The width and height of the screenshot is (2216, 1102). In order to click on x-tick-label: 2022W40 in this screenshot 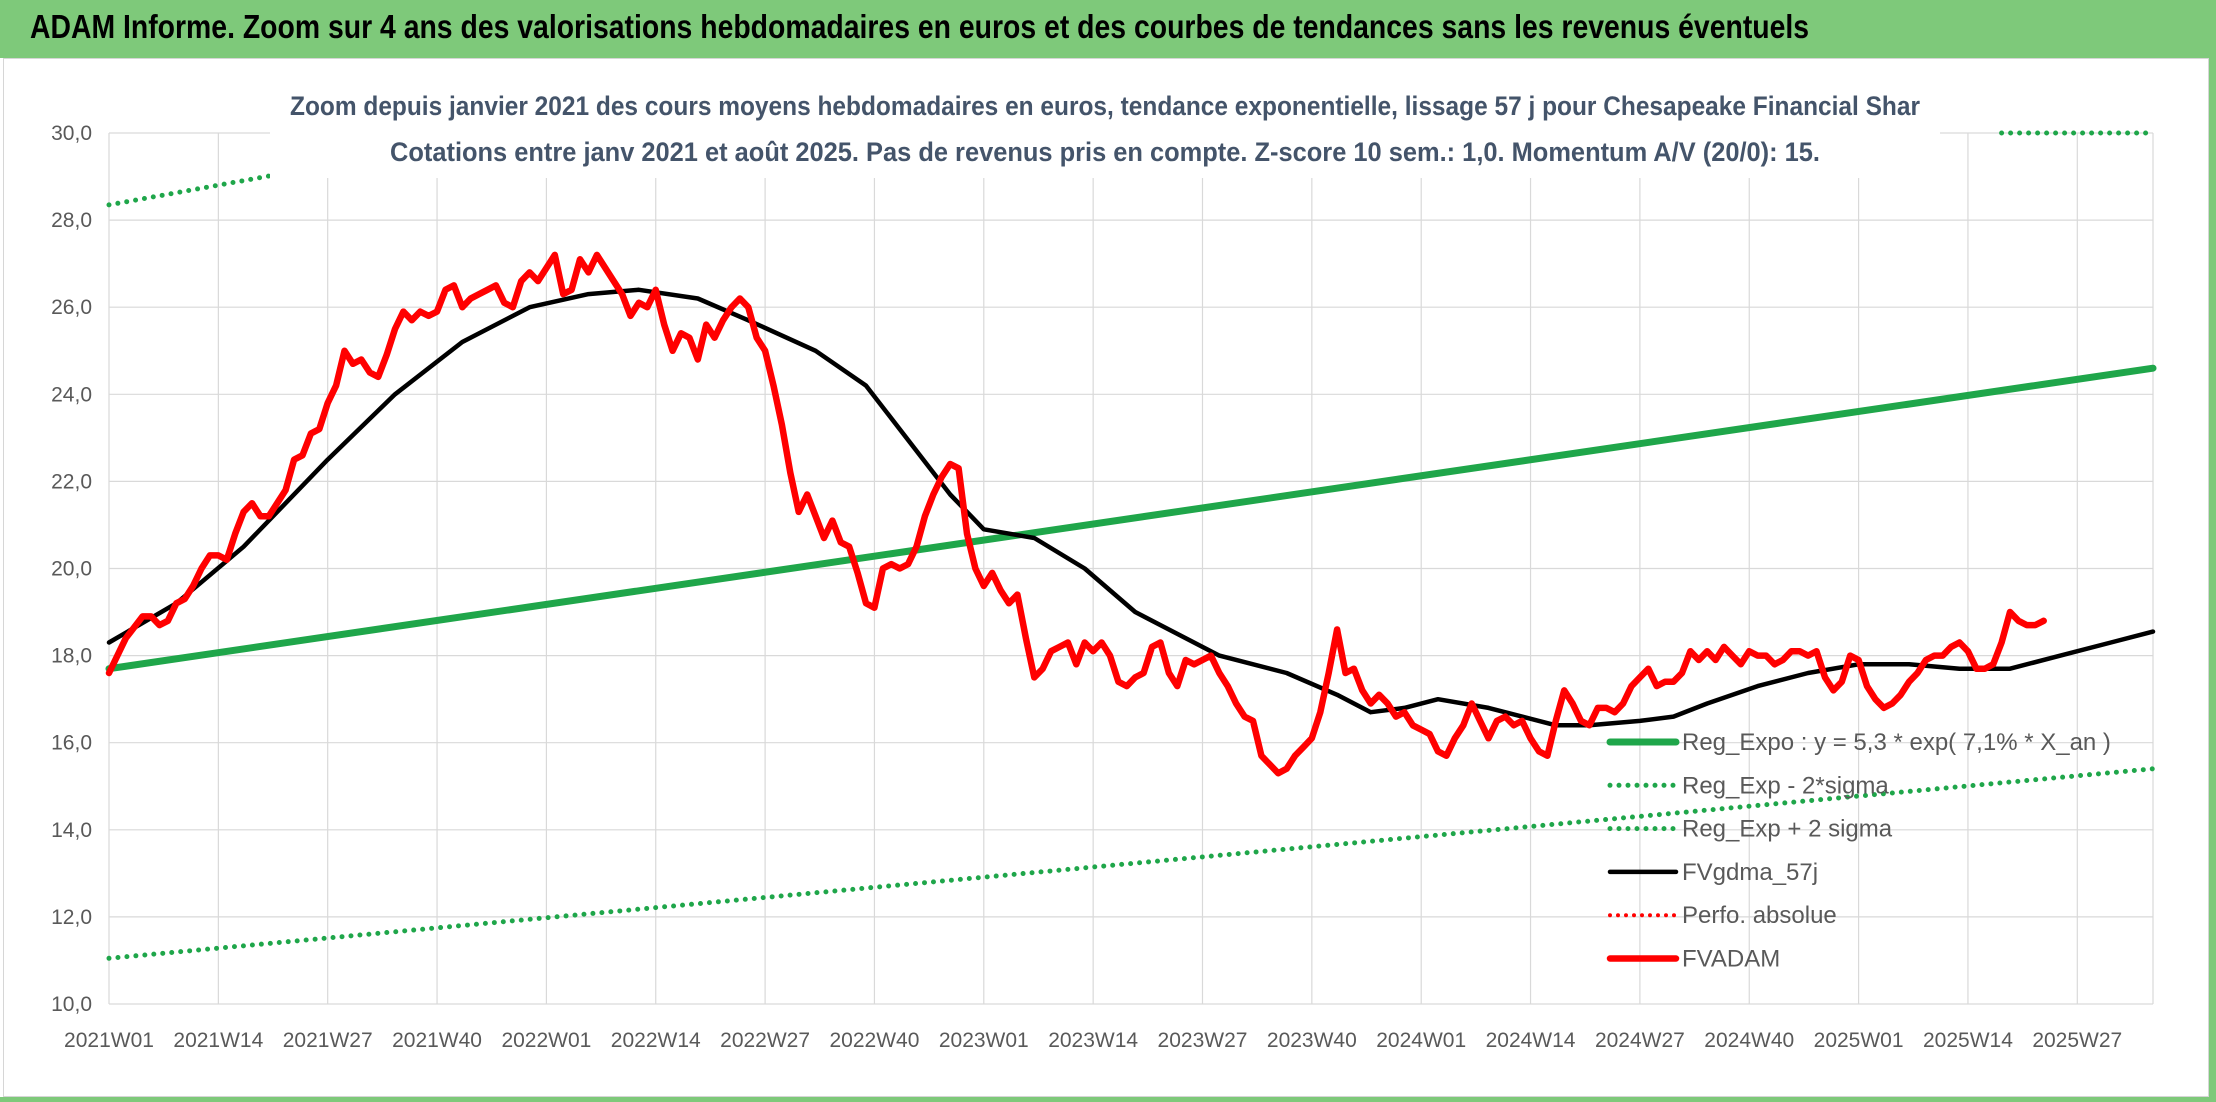, I will do `click(874, 1040)`.